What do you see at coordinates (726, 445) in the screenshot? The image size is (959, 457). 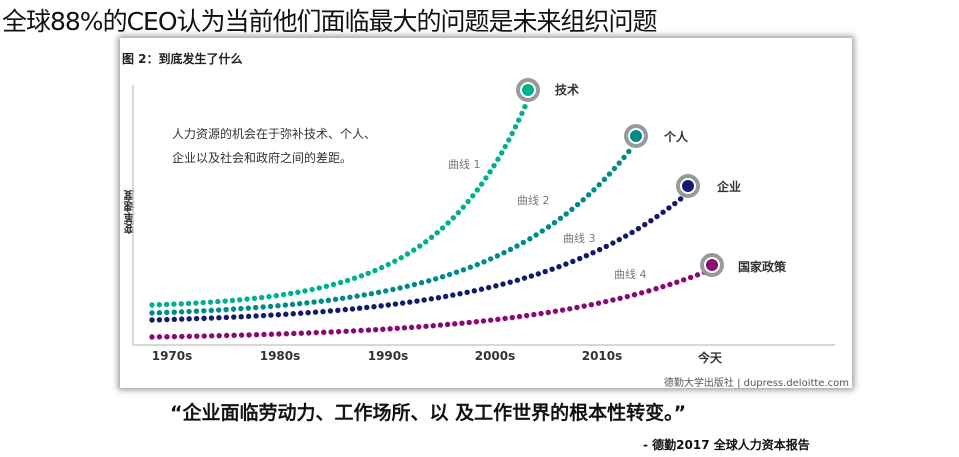 I see `attribution: - 德勤2017 全球人力资本报告` at bounding box center [726, 445].